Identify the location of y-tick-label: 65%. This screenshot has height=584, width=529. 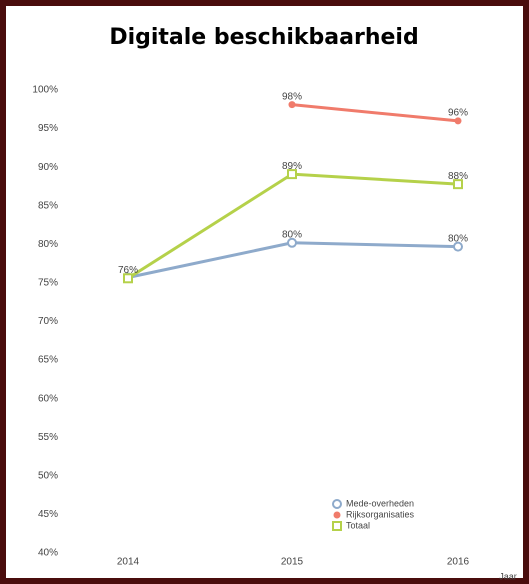
(48, 360).